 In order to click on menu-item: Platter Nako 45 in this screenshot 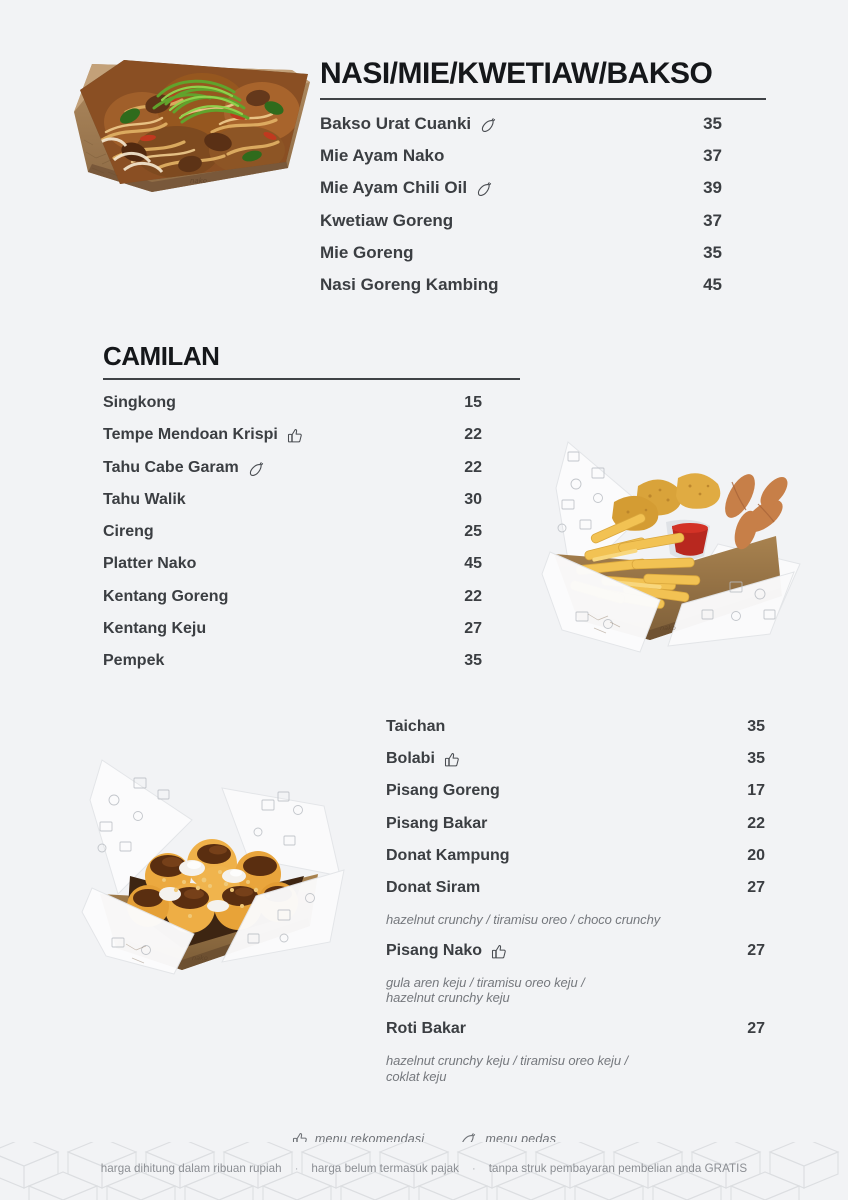, I will do `click(311, 571)`.